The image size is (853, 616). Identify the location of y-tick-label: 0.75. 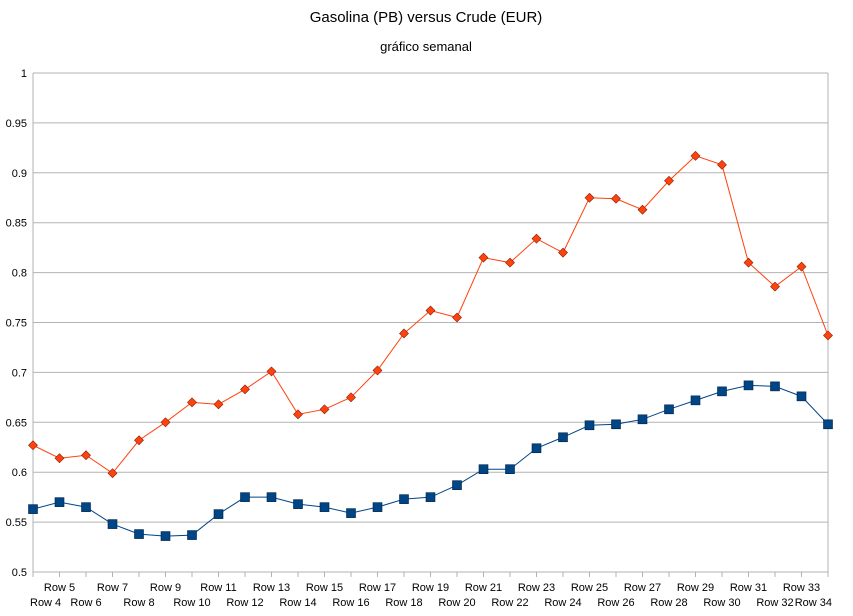
(16, 324).